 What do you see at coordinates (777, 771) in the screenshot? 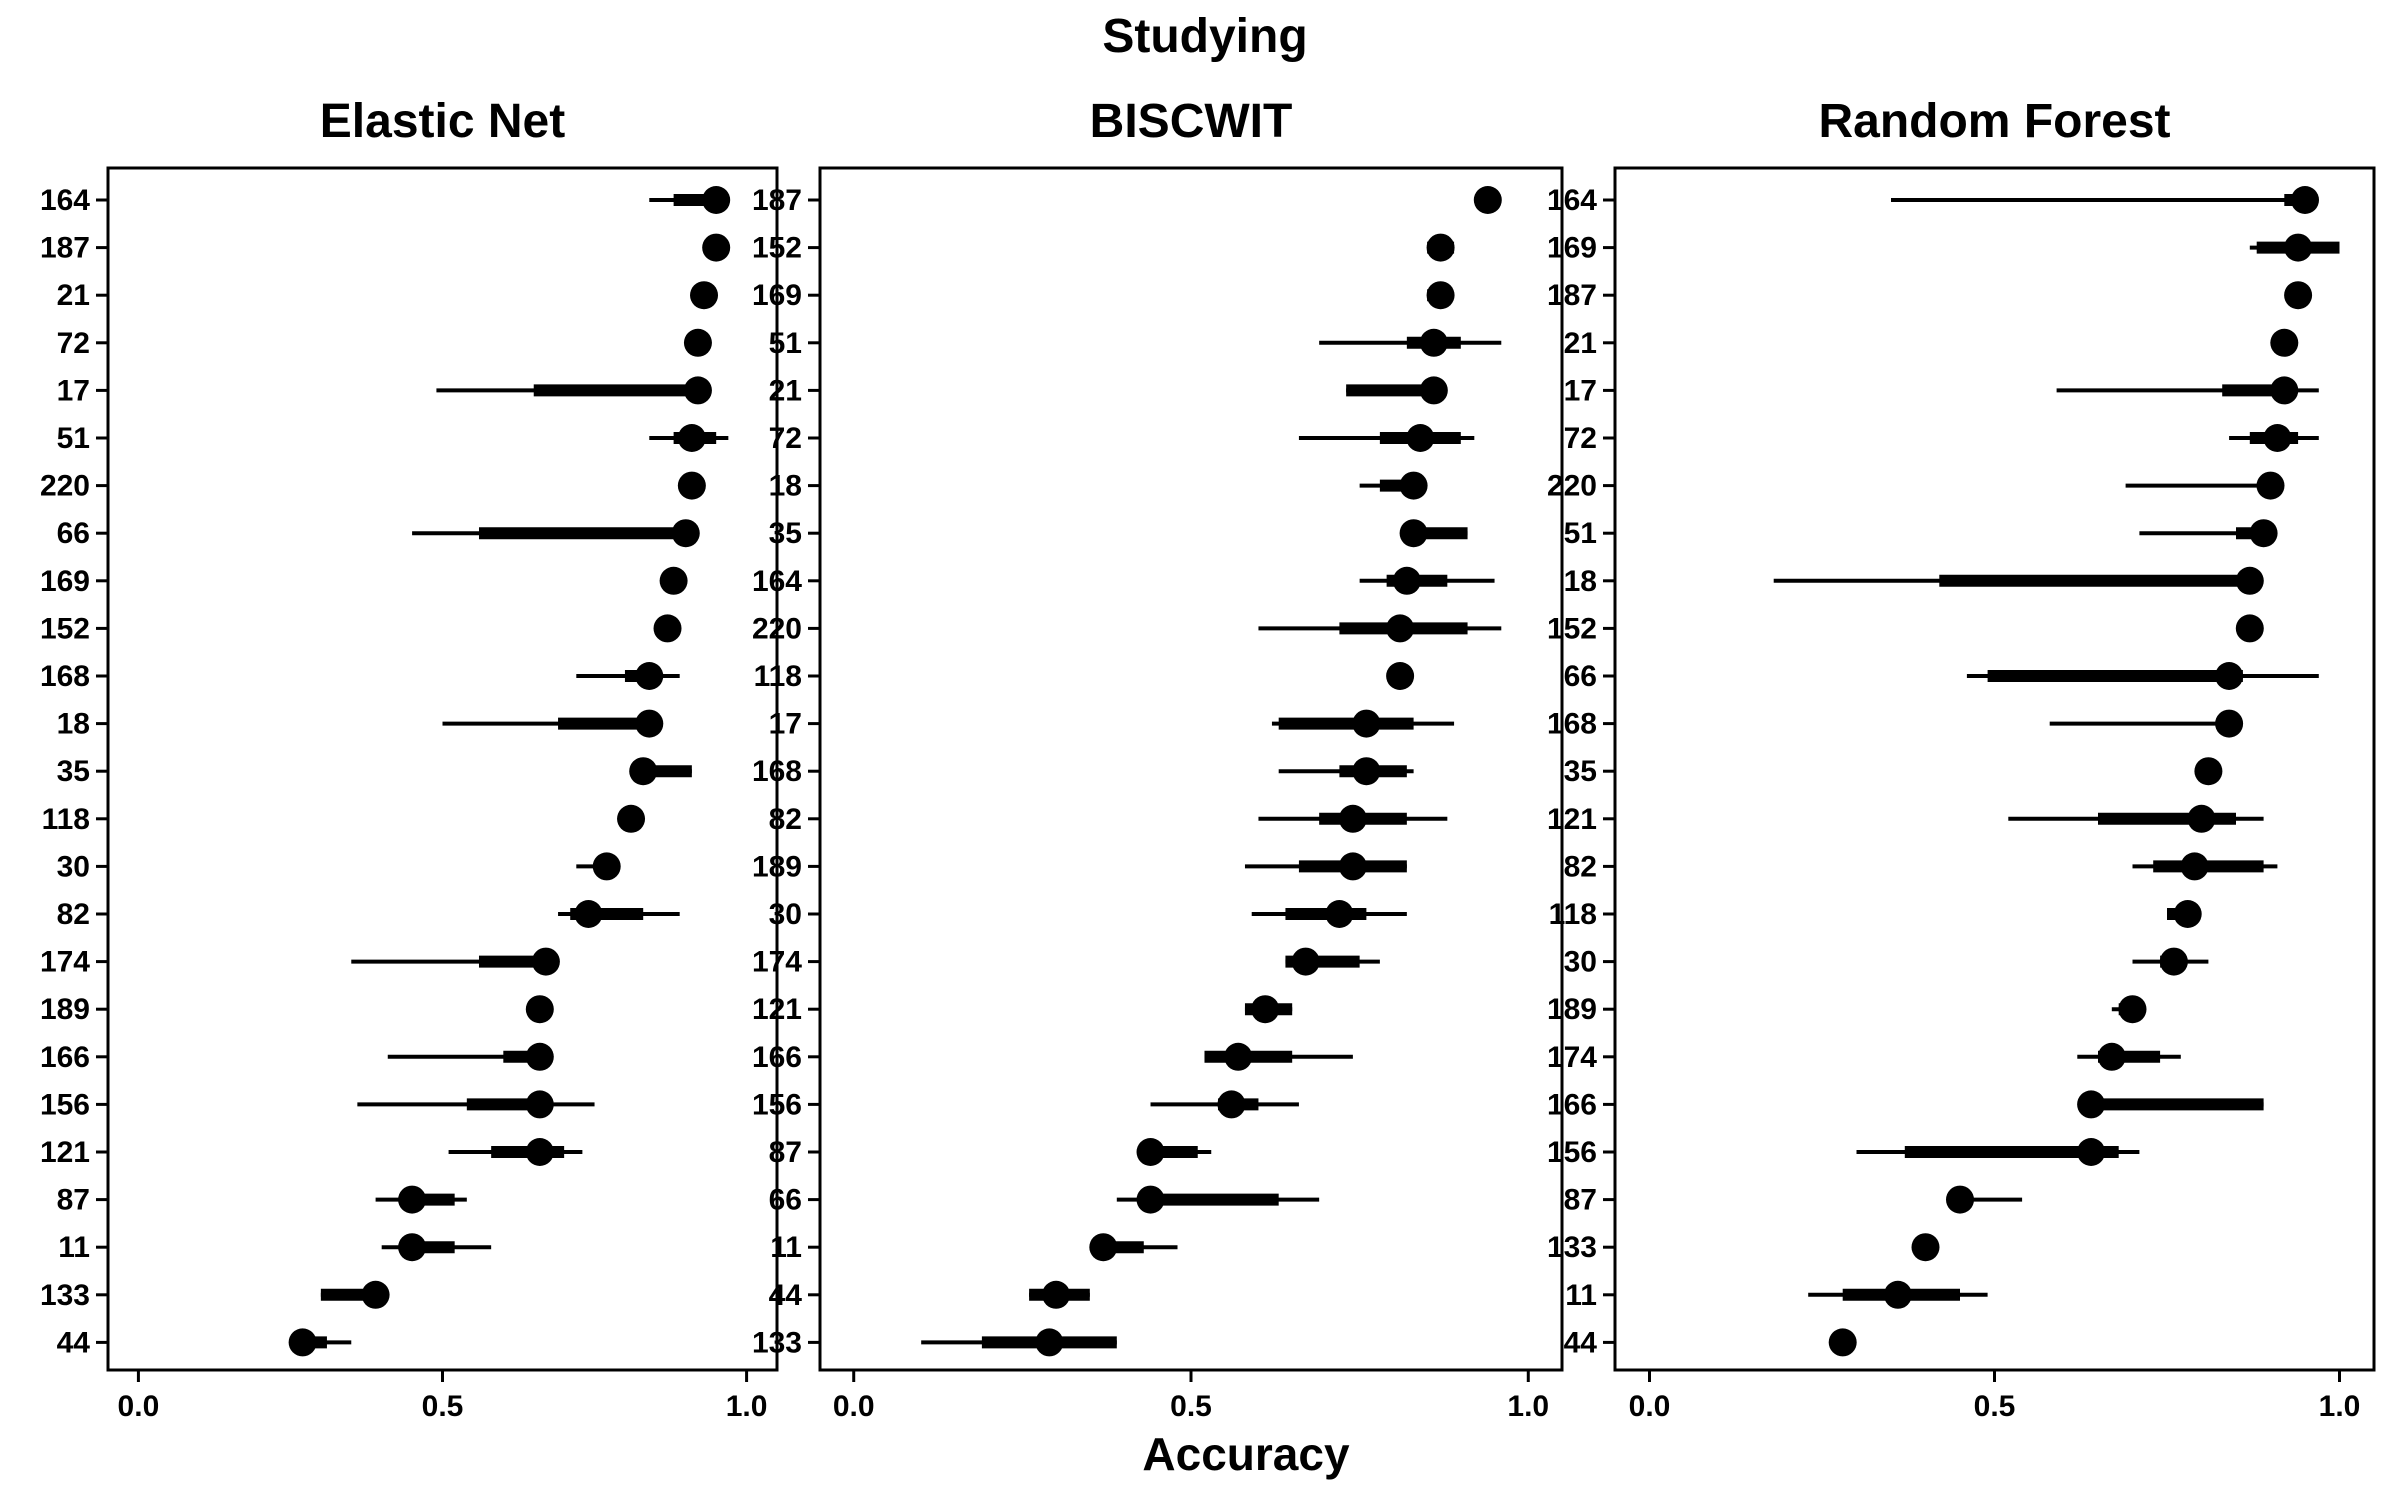
I see `y-tick-label: 168` at bounding box center [777, 771].